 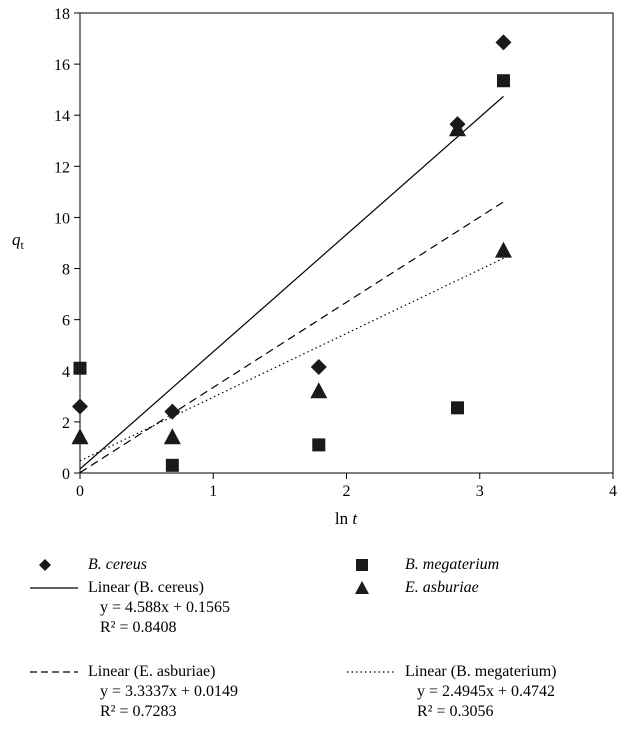 What do you see at coordinates (54, 588) in the screenshot?
I see `legend-solid-line` at bounding box center [54, 588].